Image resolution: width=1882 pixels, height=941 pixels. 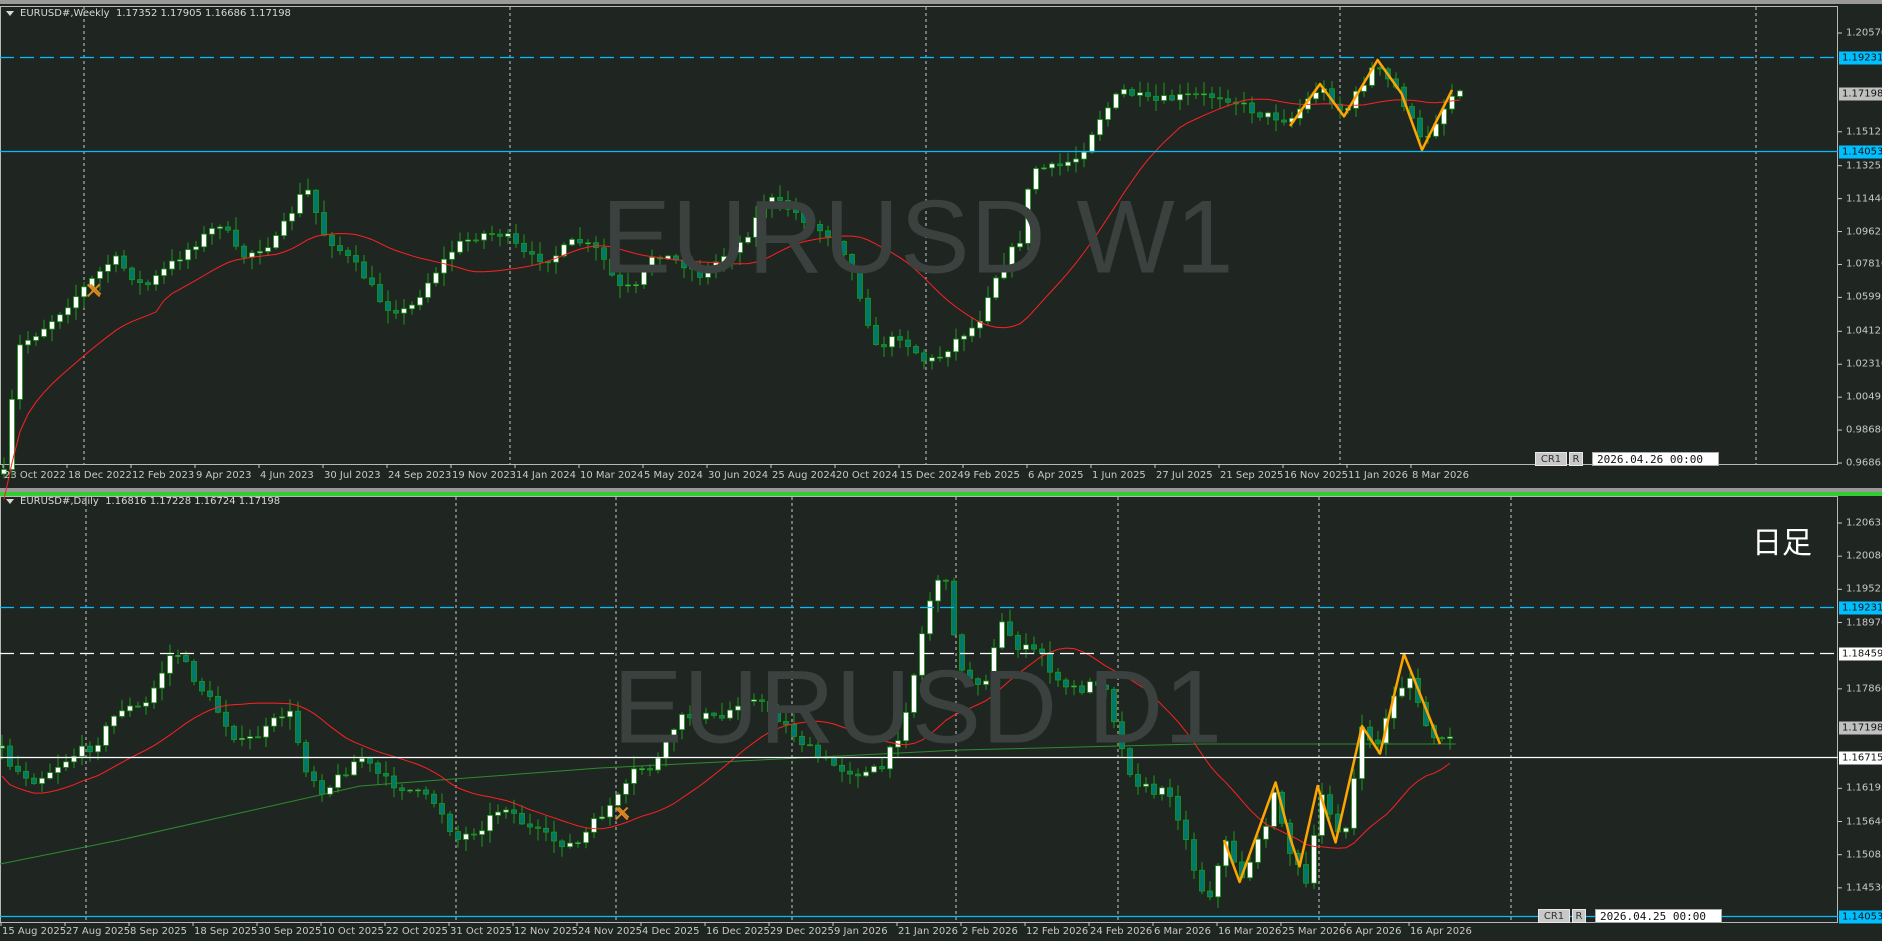 What do you see at coordinates (1864, 788) in the screenshot?
I see `price-axis-label: 1.16195` at bounding box center [1864, 788].